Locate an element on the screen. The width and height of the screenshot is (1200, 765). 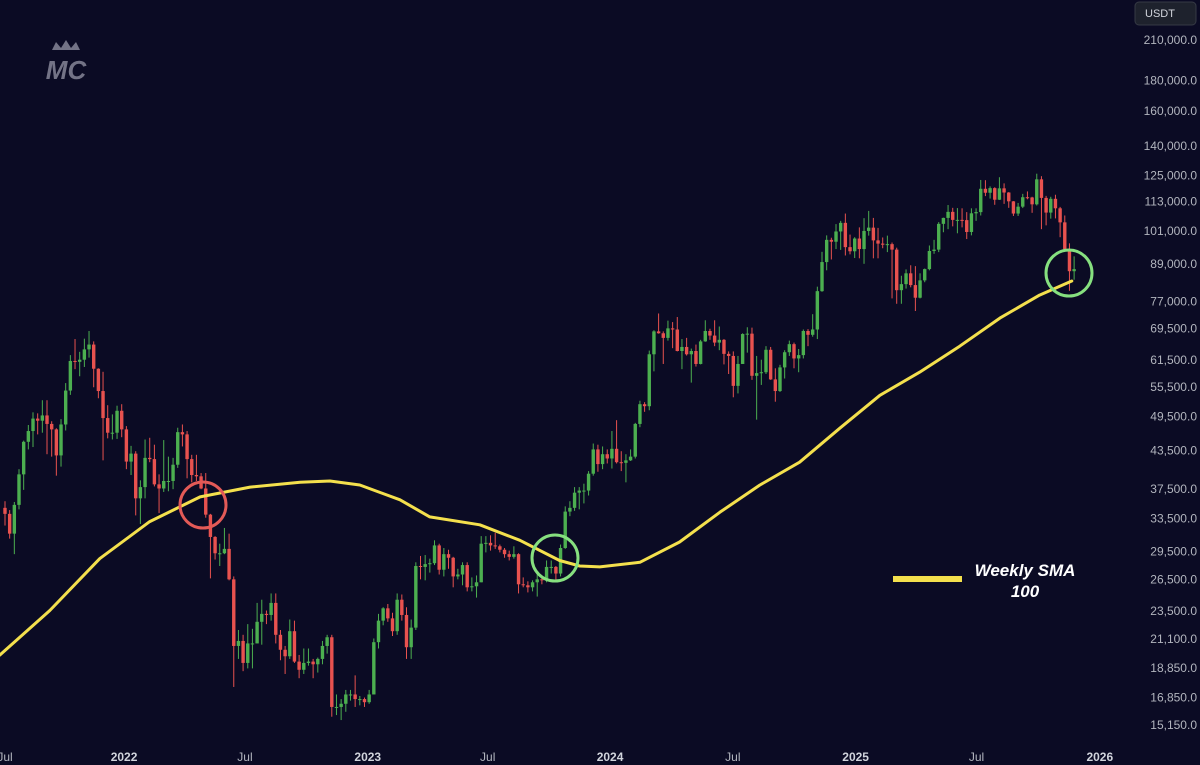
y-tick-label: 101,000.0 is located at coordinates (1171, 231).